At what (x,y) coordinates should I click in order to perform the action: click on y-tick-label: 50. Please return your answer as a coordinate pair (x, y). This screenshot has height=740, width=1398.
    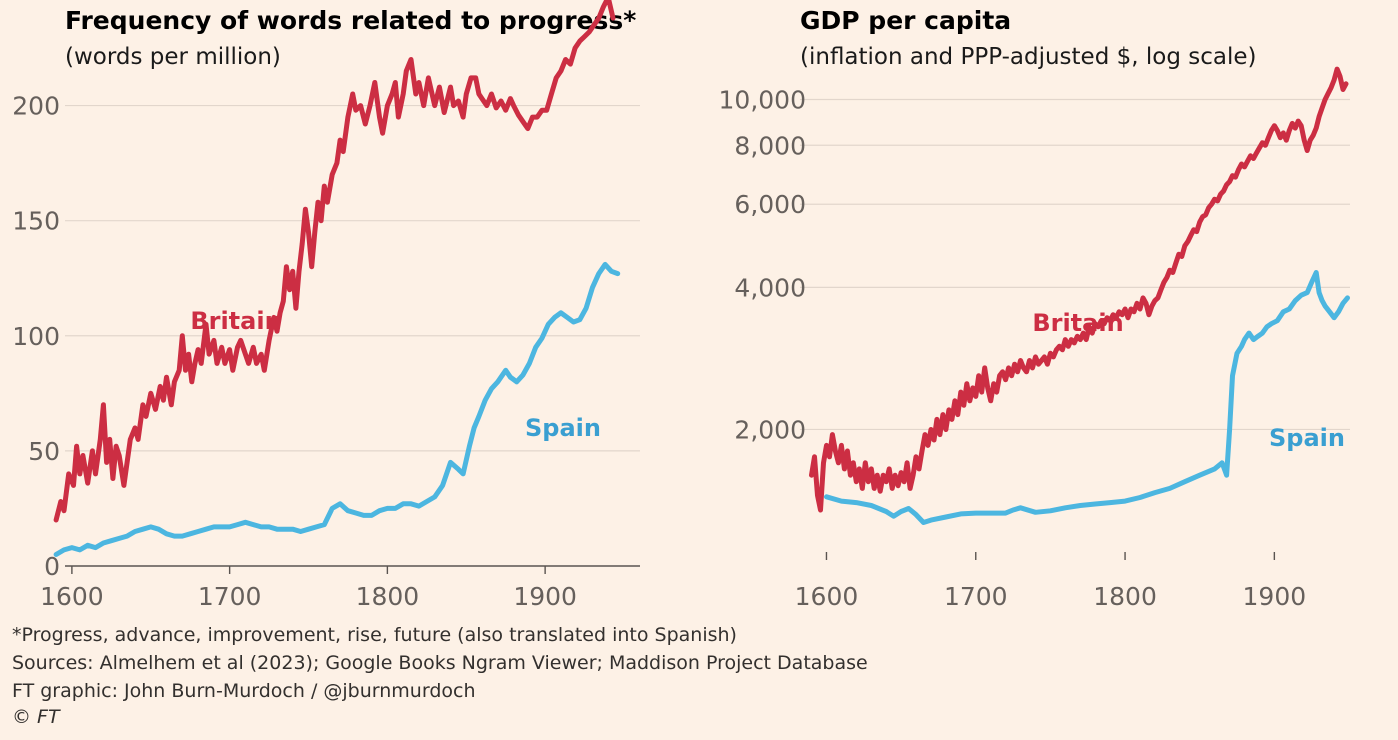
    Looking at the image, I should click on (44, 451).